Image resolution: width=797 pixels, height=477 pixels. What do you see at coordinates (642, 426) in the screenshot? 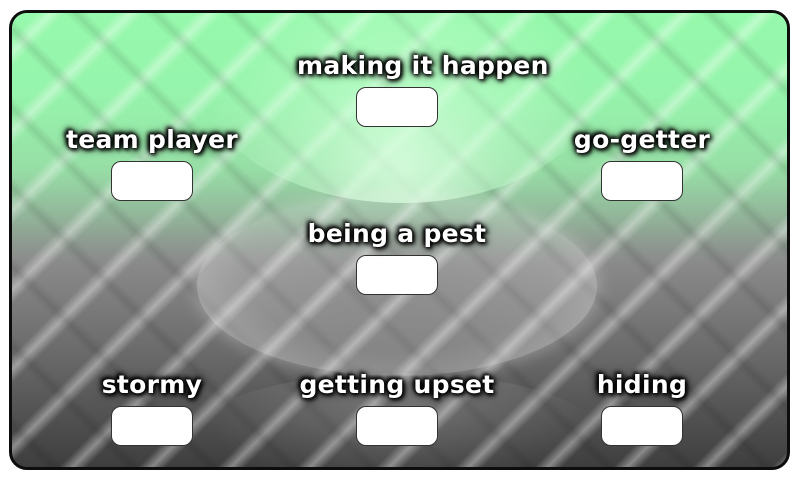
I see `input-box-hiding` at bounding box center [642, 426].